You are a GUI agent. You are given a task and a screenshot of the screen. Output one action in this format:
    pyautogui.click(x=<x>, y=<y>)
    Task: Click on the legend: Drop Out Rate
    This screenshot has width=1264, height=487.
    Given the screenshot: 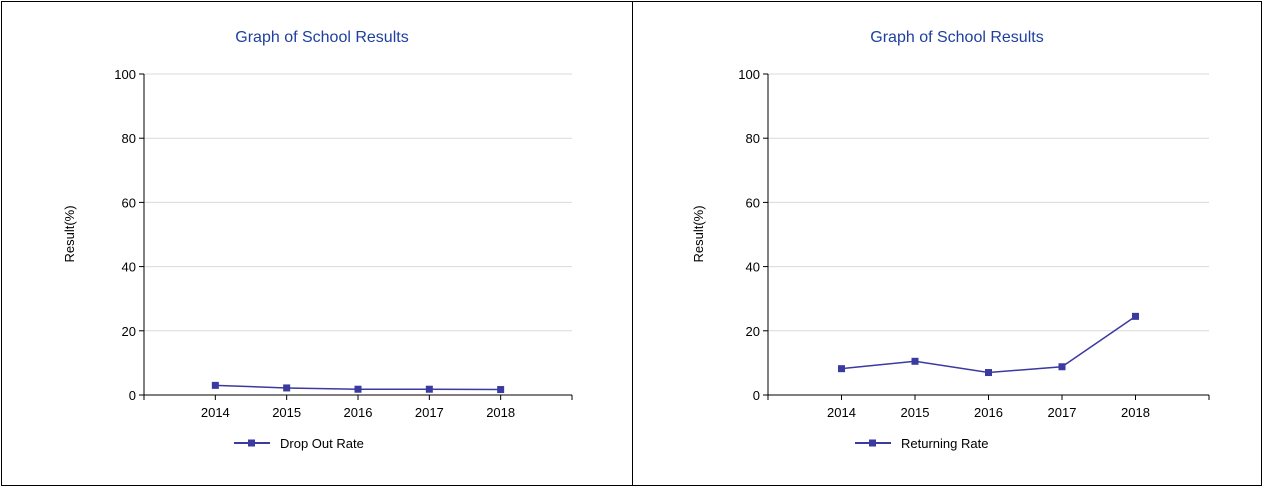 What is the action you would take?
    pyautogui.click(x=299, y=443)
    